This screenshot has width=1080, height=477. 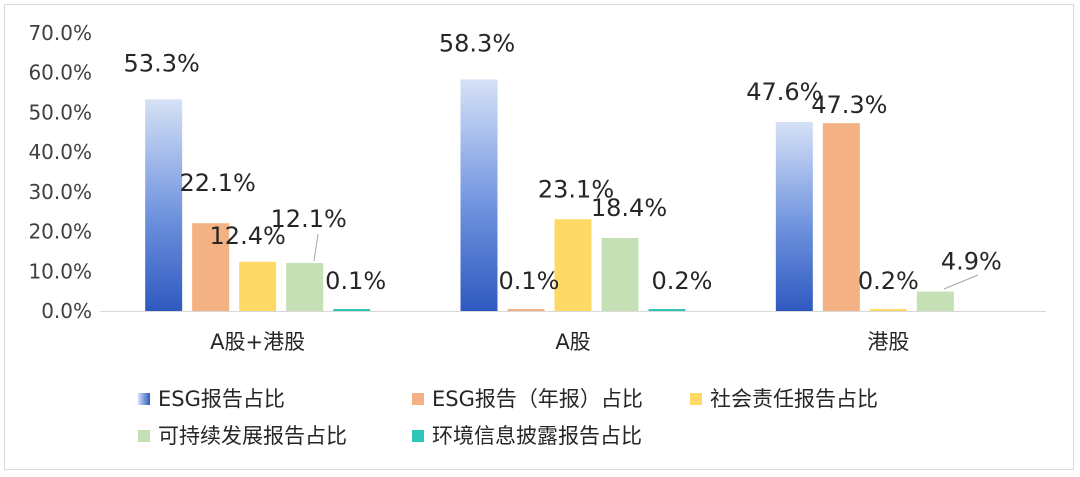 What do you see at coordinates (162, 63) in the screenshot?
I see `data-label: 53.3%` at bounding box center [162, 63].